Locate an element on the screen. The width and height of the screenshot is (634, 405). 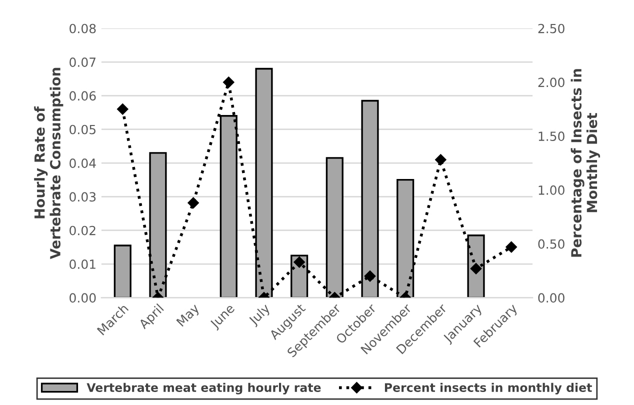
y2-tick-label: 0.50 is located at coordinates (551, 244).